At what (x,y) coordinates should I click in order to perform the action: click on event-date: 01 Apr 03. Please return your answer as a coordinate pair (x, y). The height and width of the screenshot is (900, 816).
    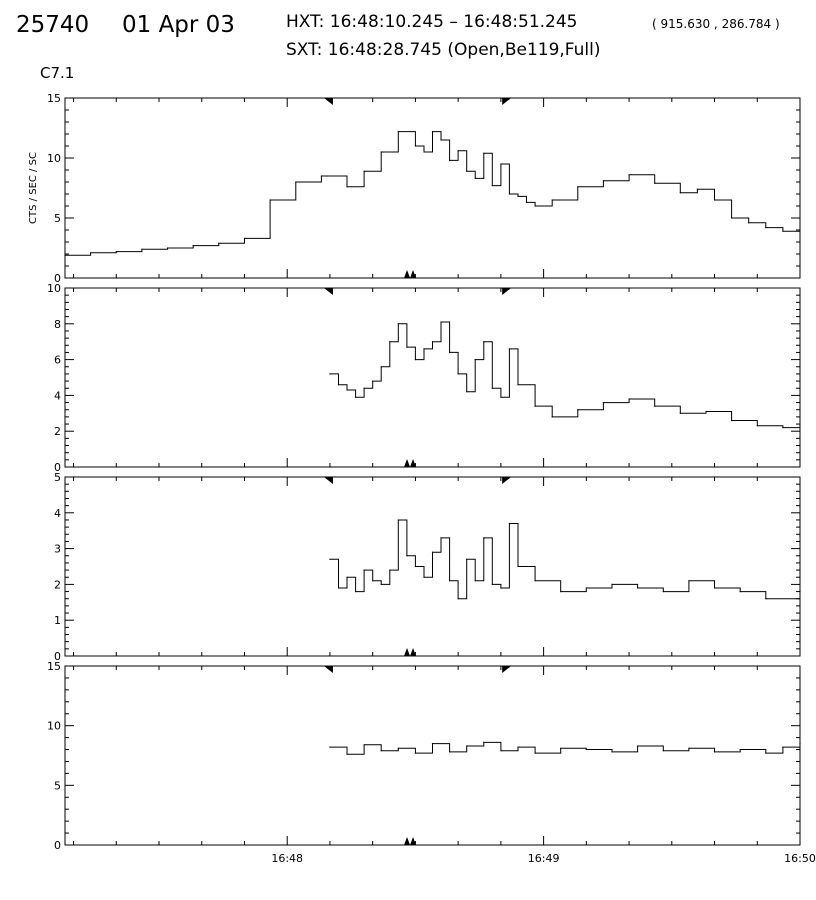
    Looking at the image, I should click on (178, 25).